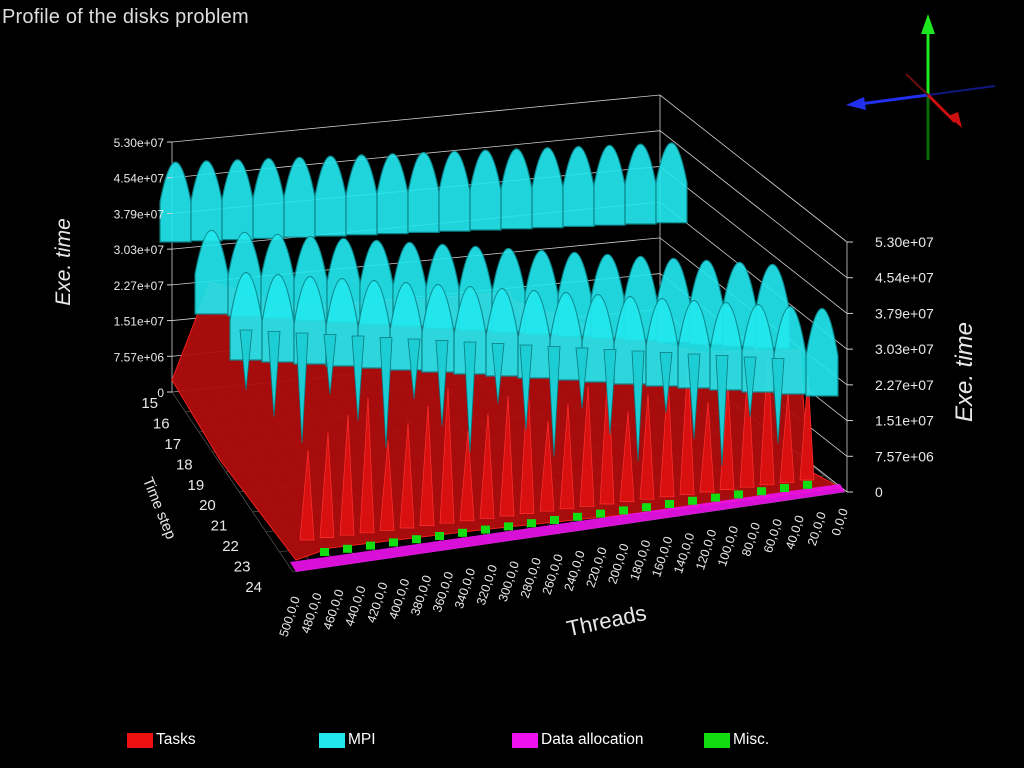 The image size is (1024, 768). Describe the element at coordinates (904, 278) in the screenshot. I see `z-tick-right: 4.54e+07` at that location.